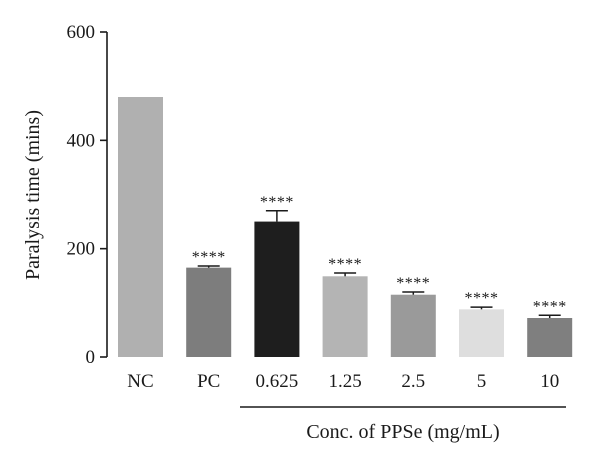  Describe the element at coordinates (277, 289) in the screenshot. I see `bar-0.625` at that location.